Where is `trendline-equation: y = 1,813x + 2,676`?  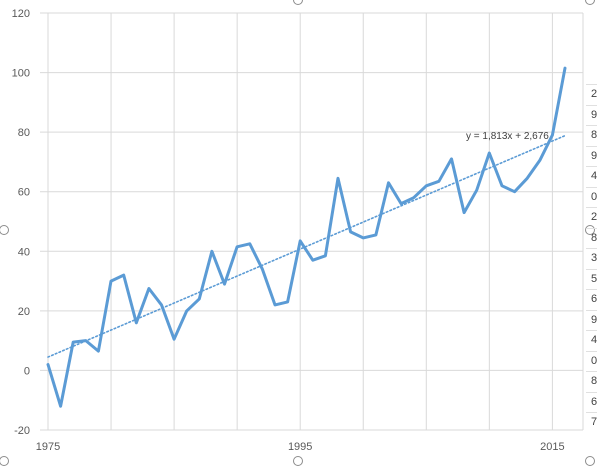
trendline-equation: y = 1,813x + 2,676 is located at coordinates (507, 136).